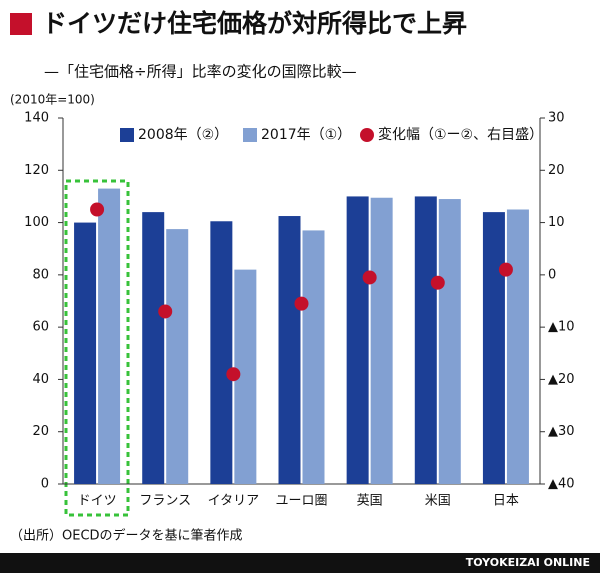  What do you see at coordinates (556, 170) in the screenshot?
I see `y2-tick-label: 20` at bounding box center [556, 170].